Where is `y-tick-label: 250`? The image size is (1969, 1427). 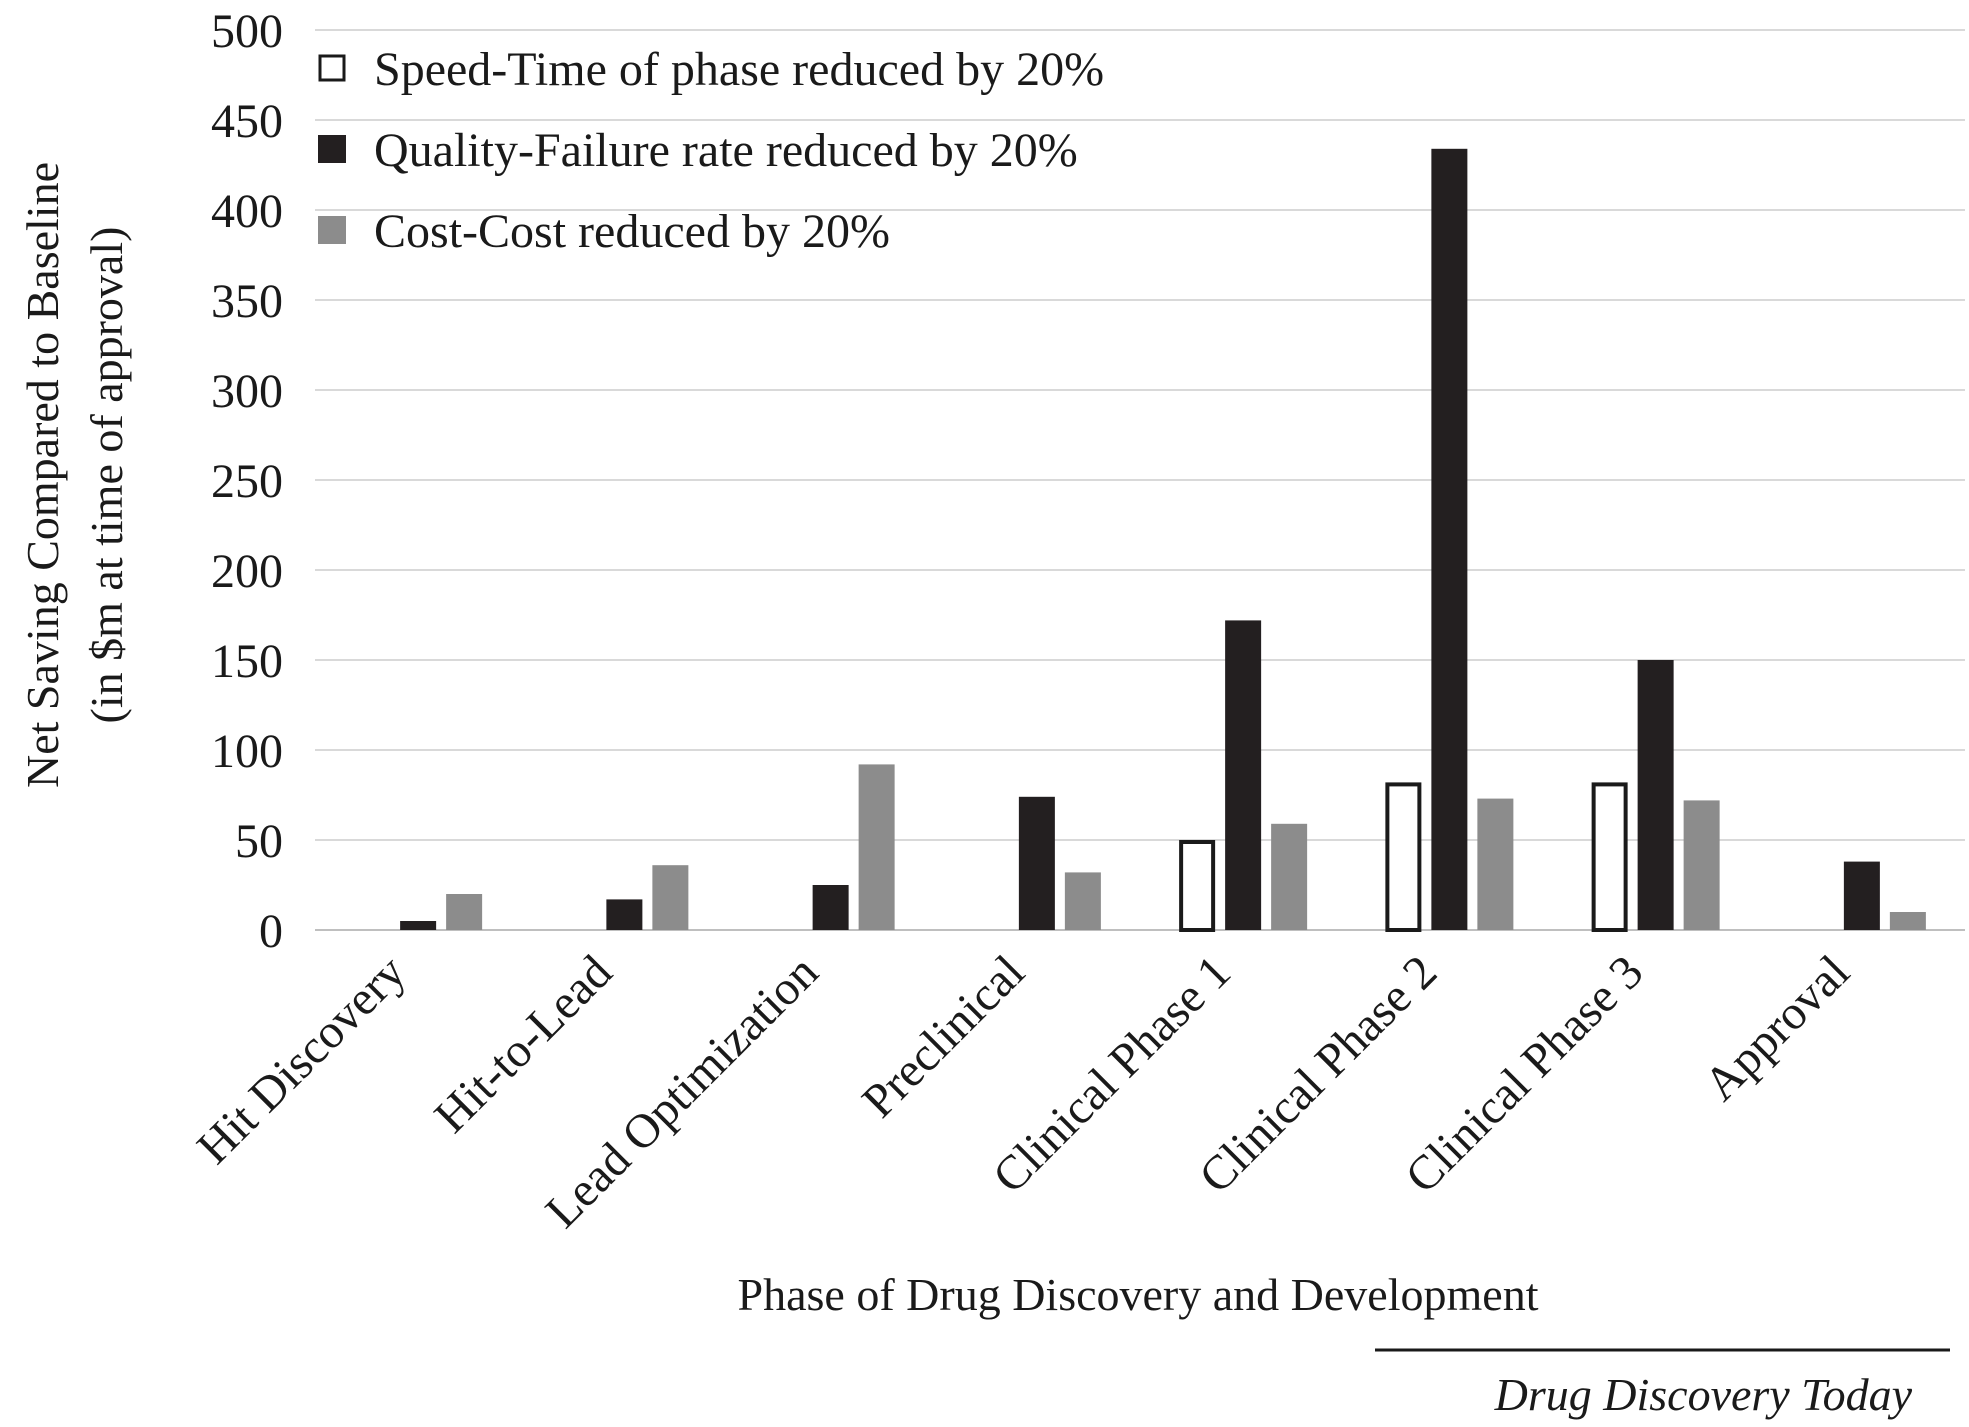
y-tick-label: 250 is located at coordinates (247, 481).